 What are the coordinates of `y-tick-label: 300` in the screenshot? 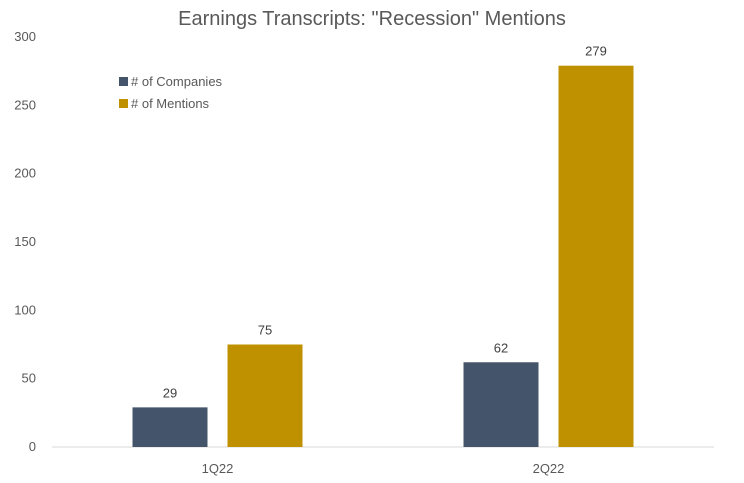 It's located at (25, 36).